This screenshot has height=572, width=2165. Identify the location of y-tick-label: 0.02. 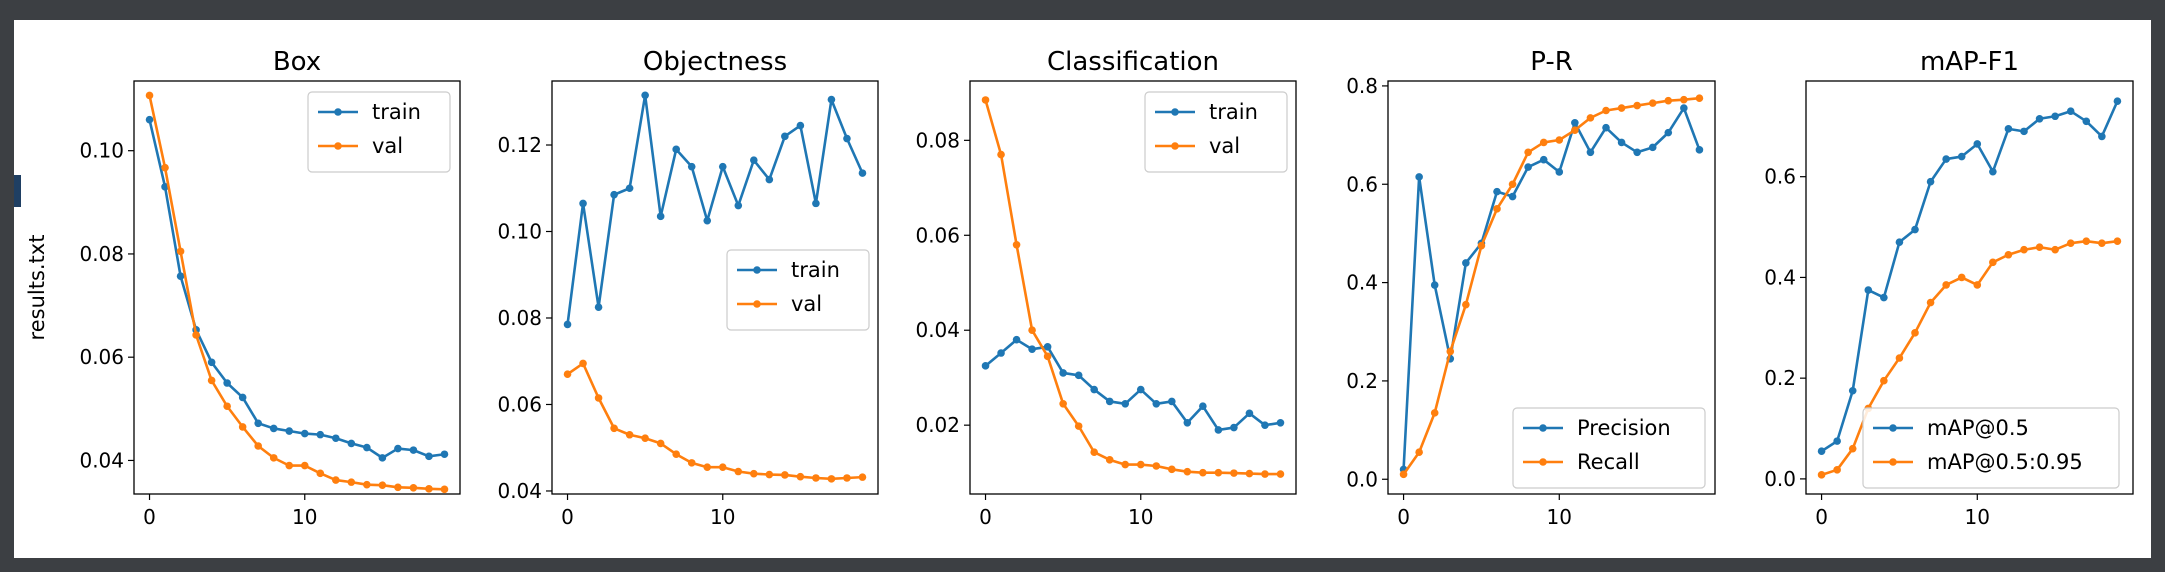
(937, 425).